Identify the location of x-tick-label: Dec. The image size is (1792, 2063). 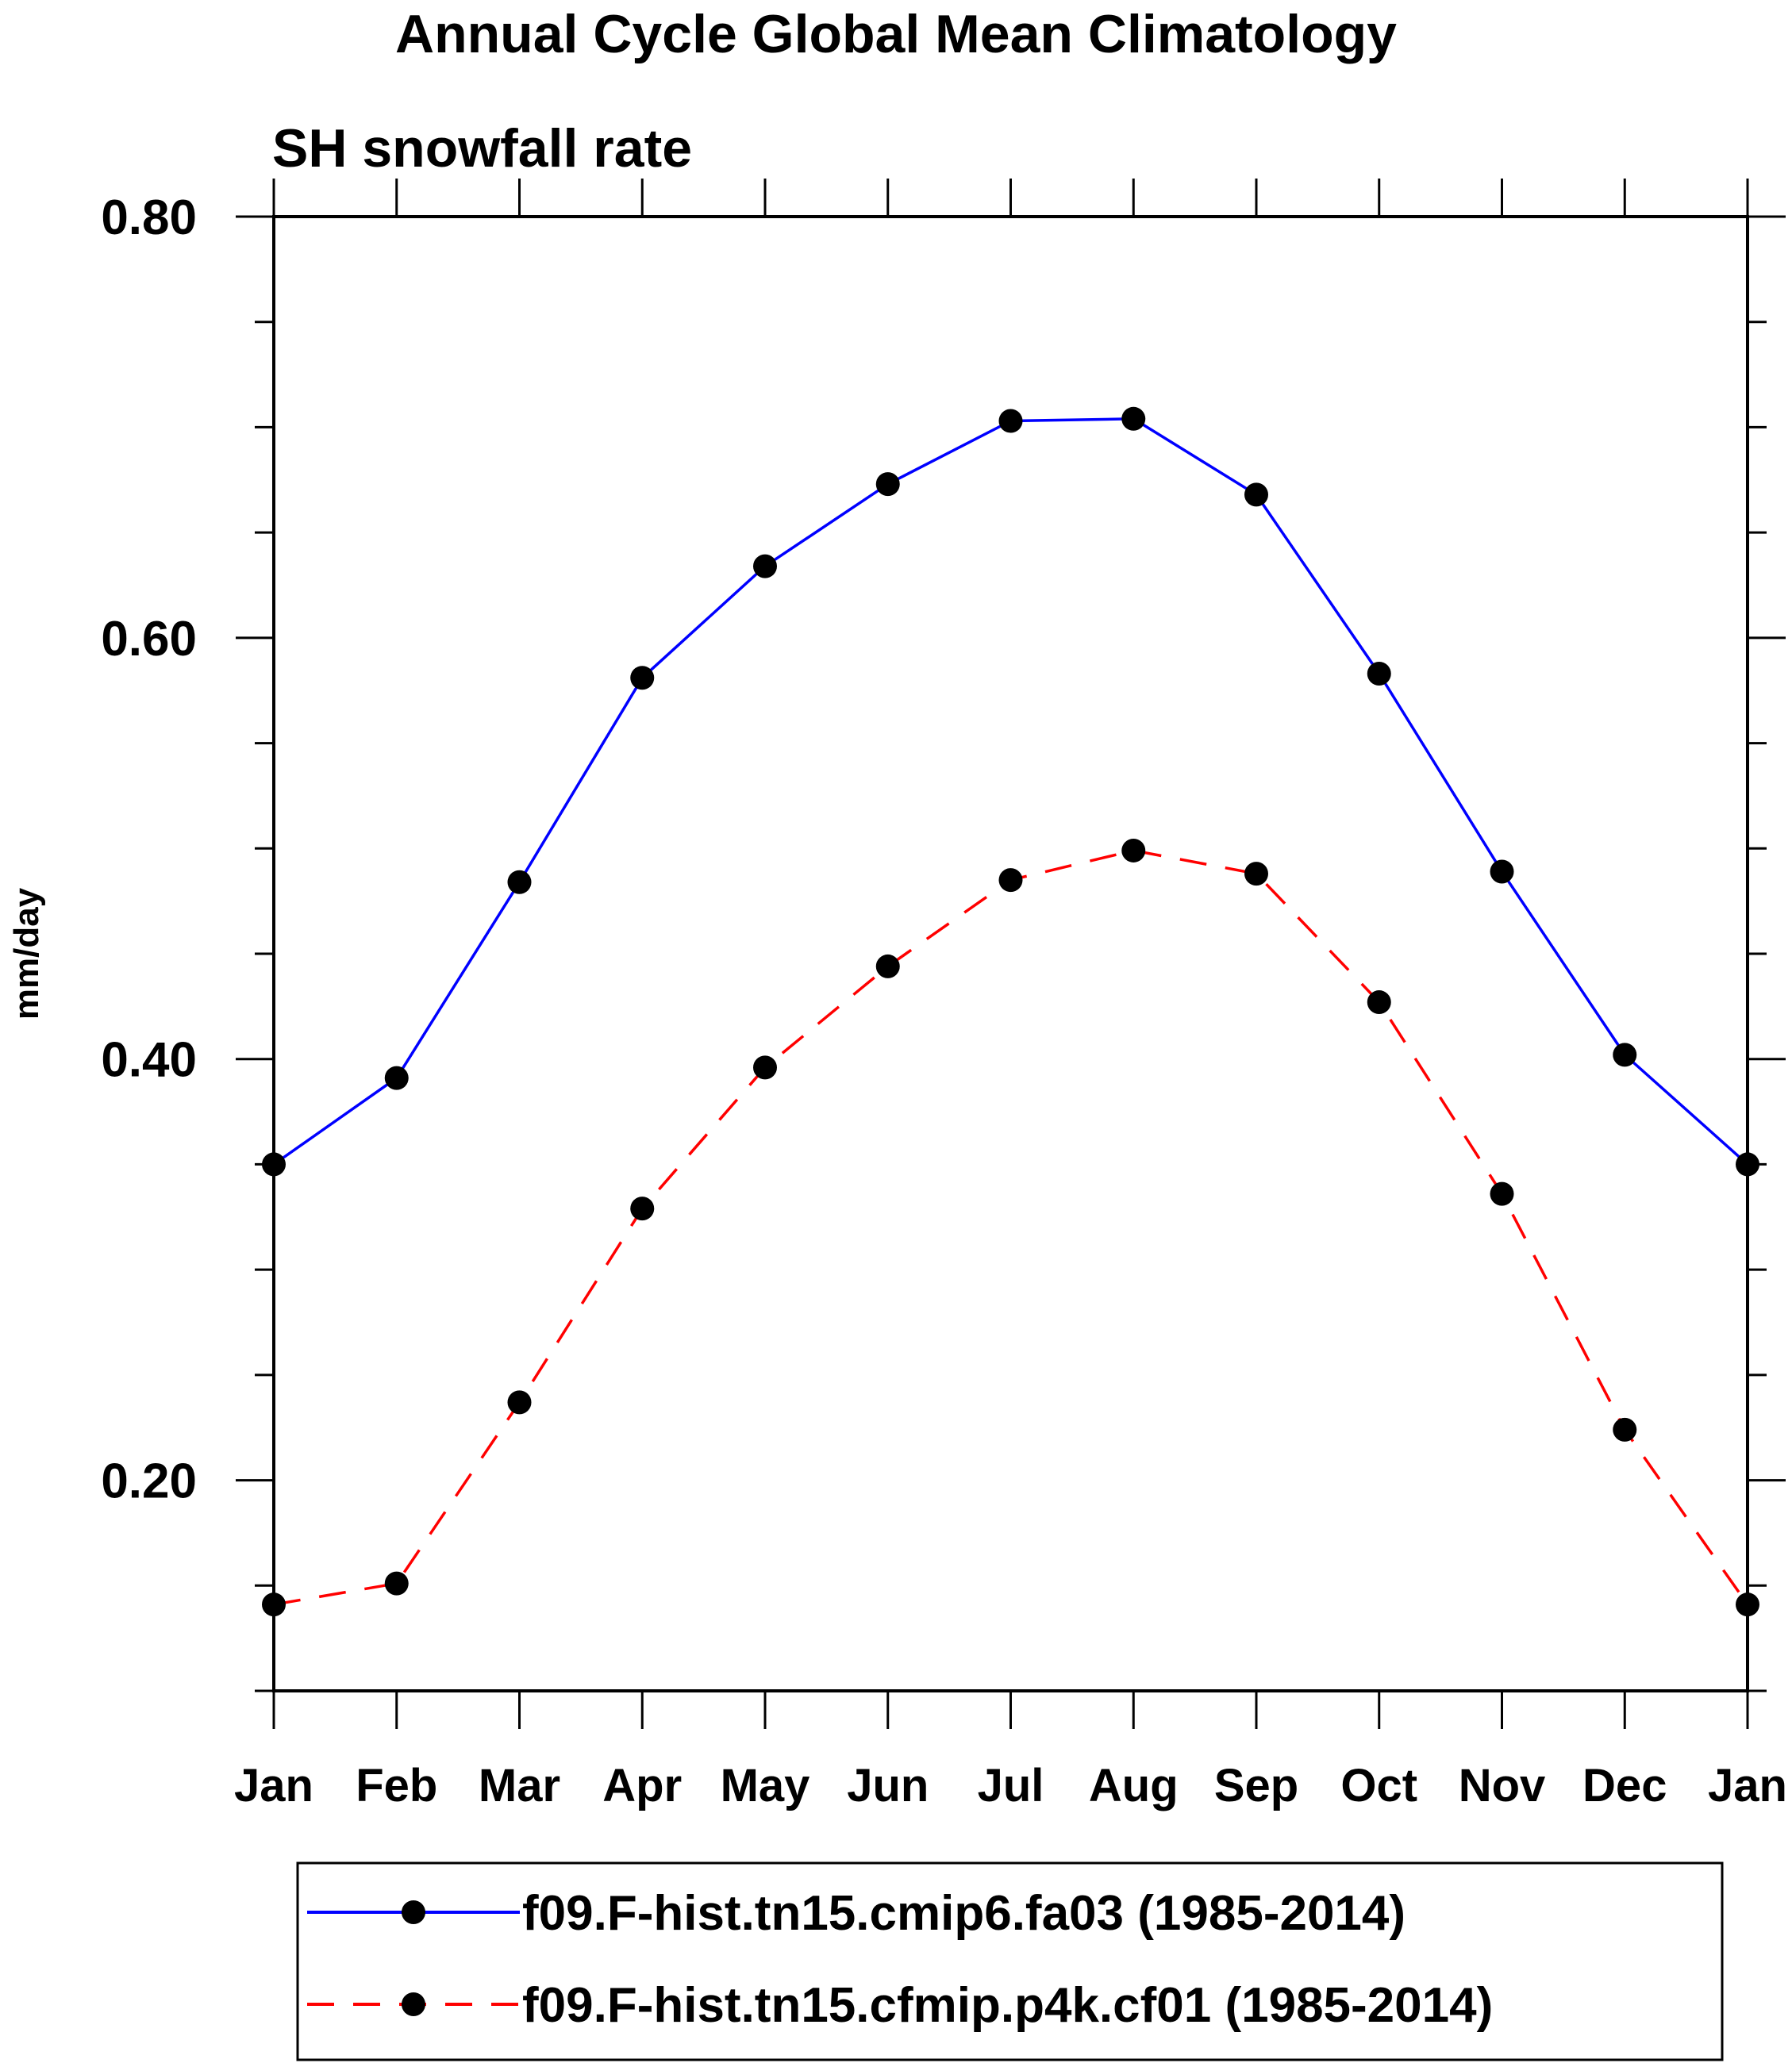
(1624, 1785).